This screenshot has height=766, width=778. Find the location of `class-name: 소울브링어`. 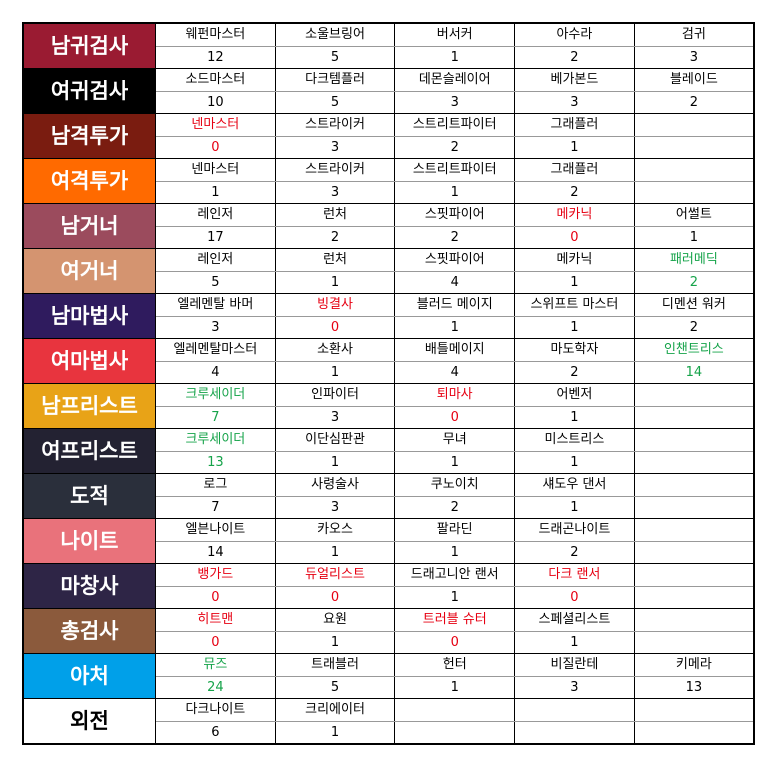

class-name: 소울브링어 is located at coordinates (335, 34).